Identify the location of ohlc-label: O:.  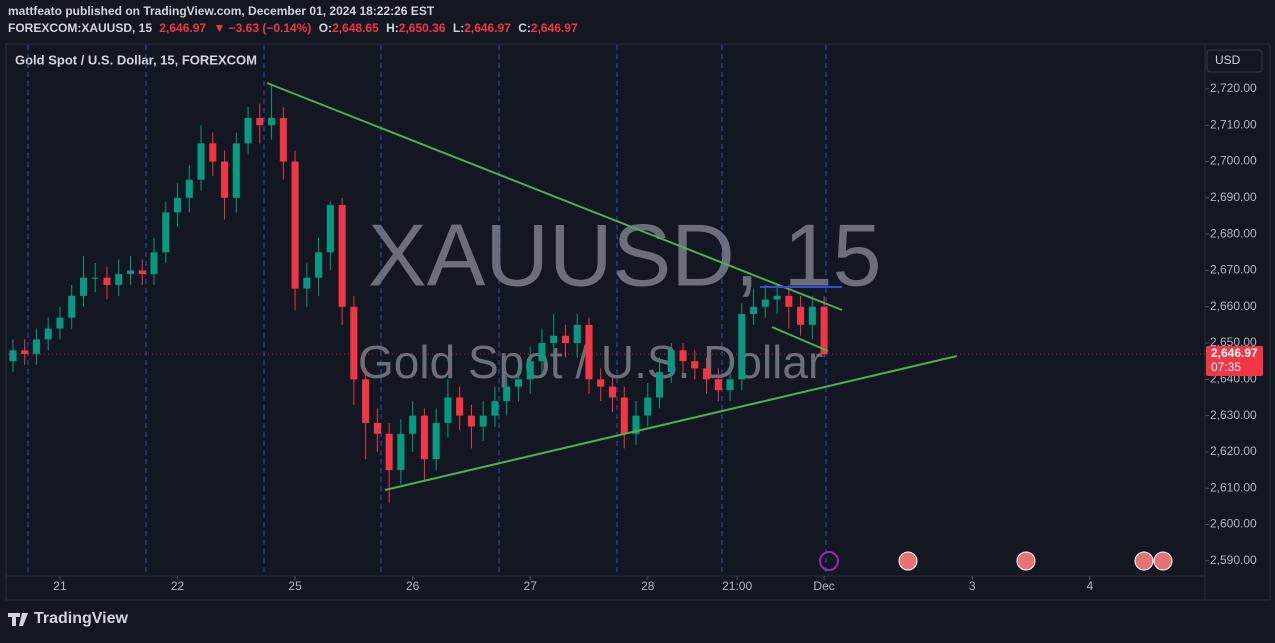
(325, 28).